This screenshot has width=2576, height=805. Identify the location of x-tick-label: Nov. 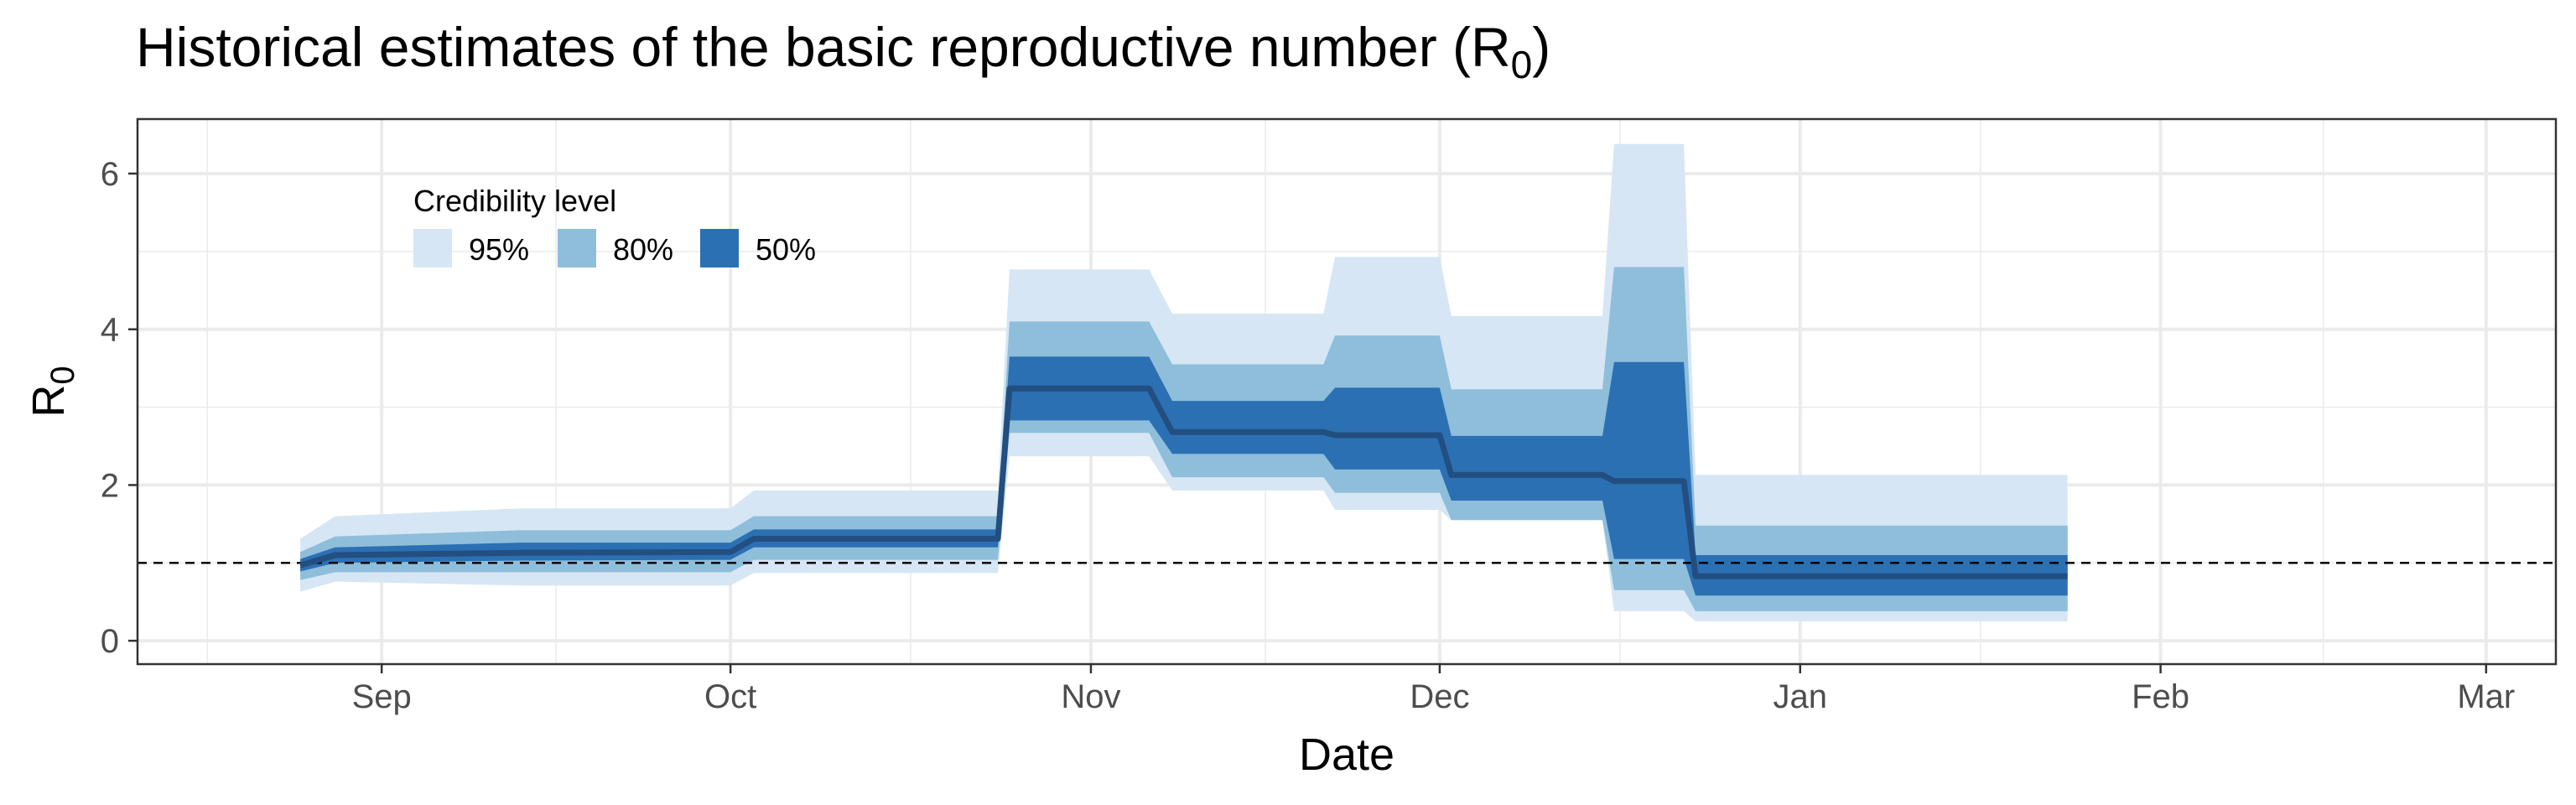
(1090, 696).